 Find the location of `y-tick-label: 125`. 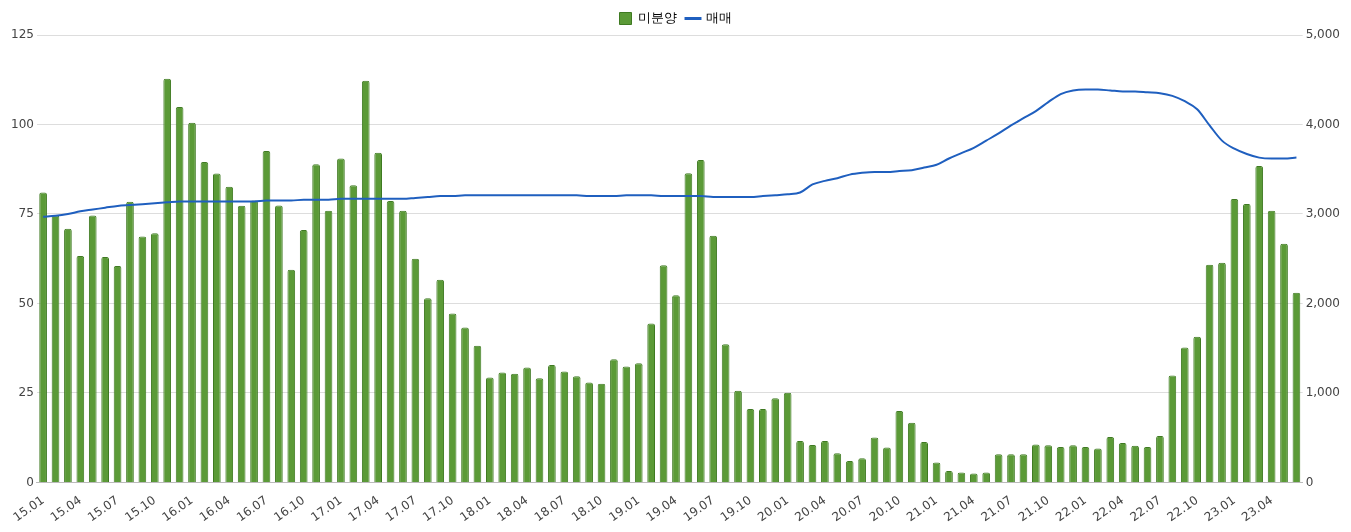

y-tick-label: 125 is located at coordinates (22, 34).